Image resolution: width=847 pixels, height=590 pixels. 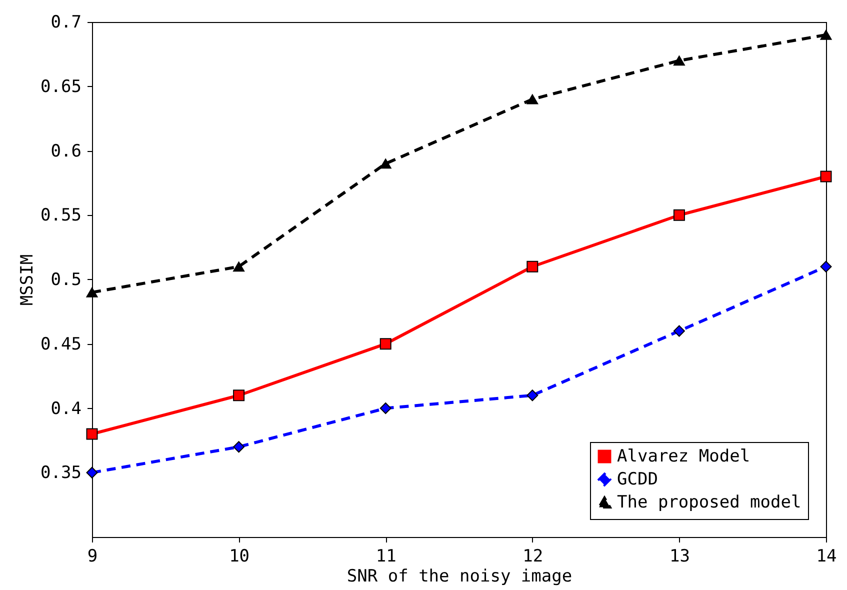 I want to click on legend-label: The proposed model, so click(x=709, y=502).